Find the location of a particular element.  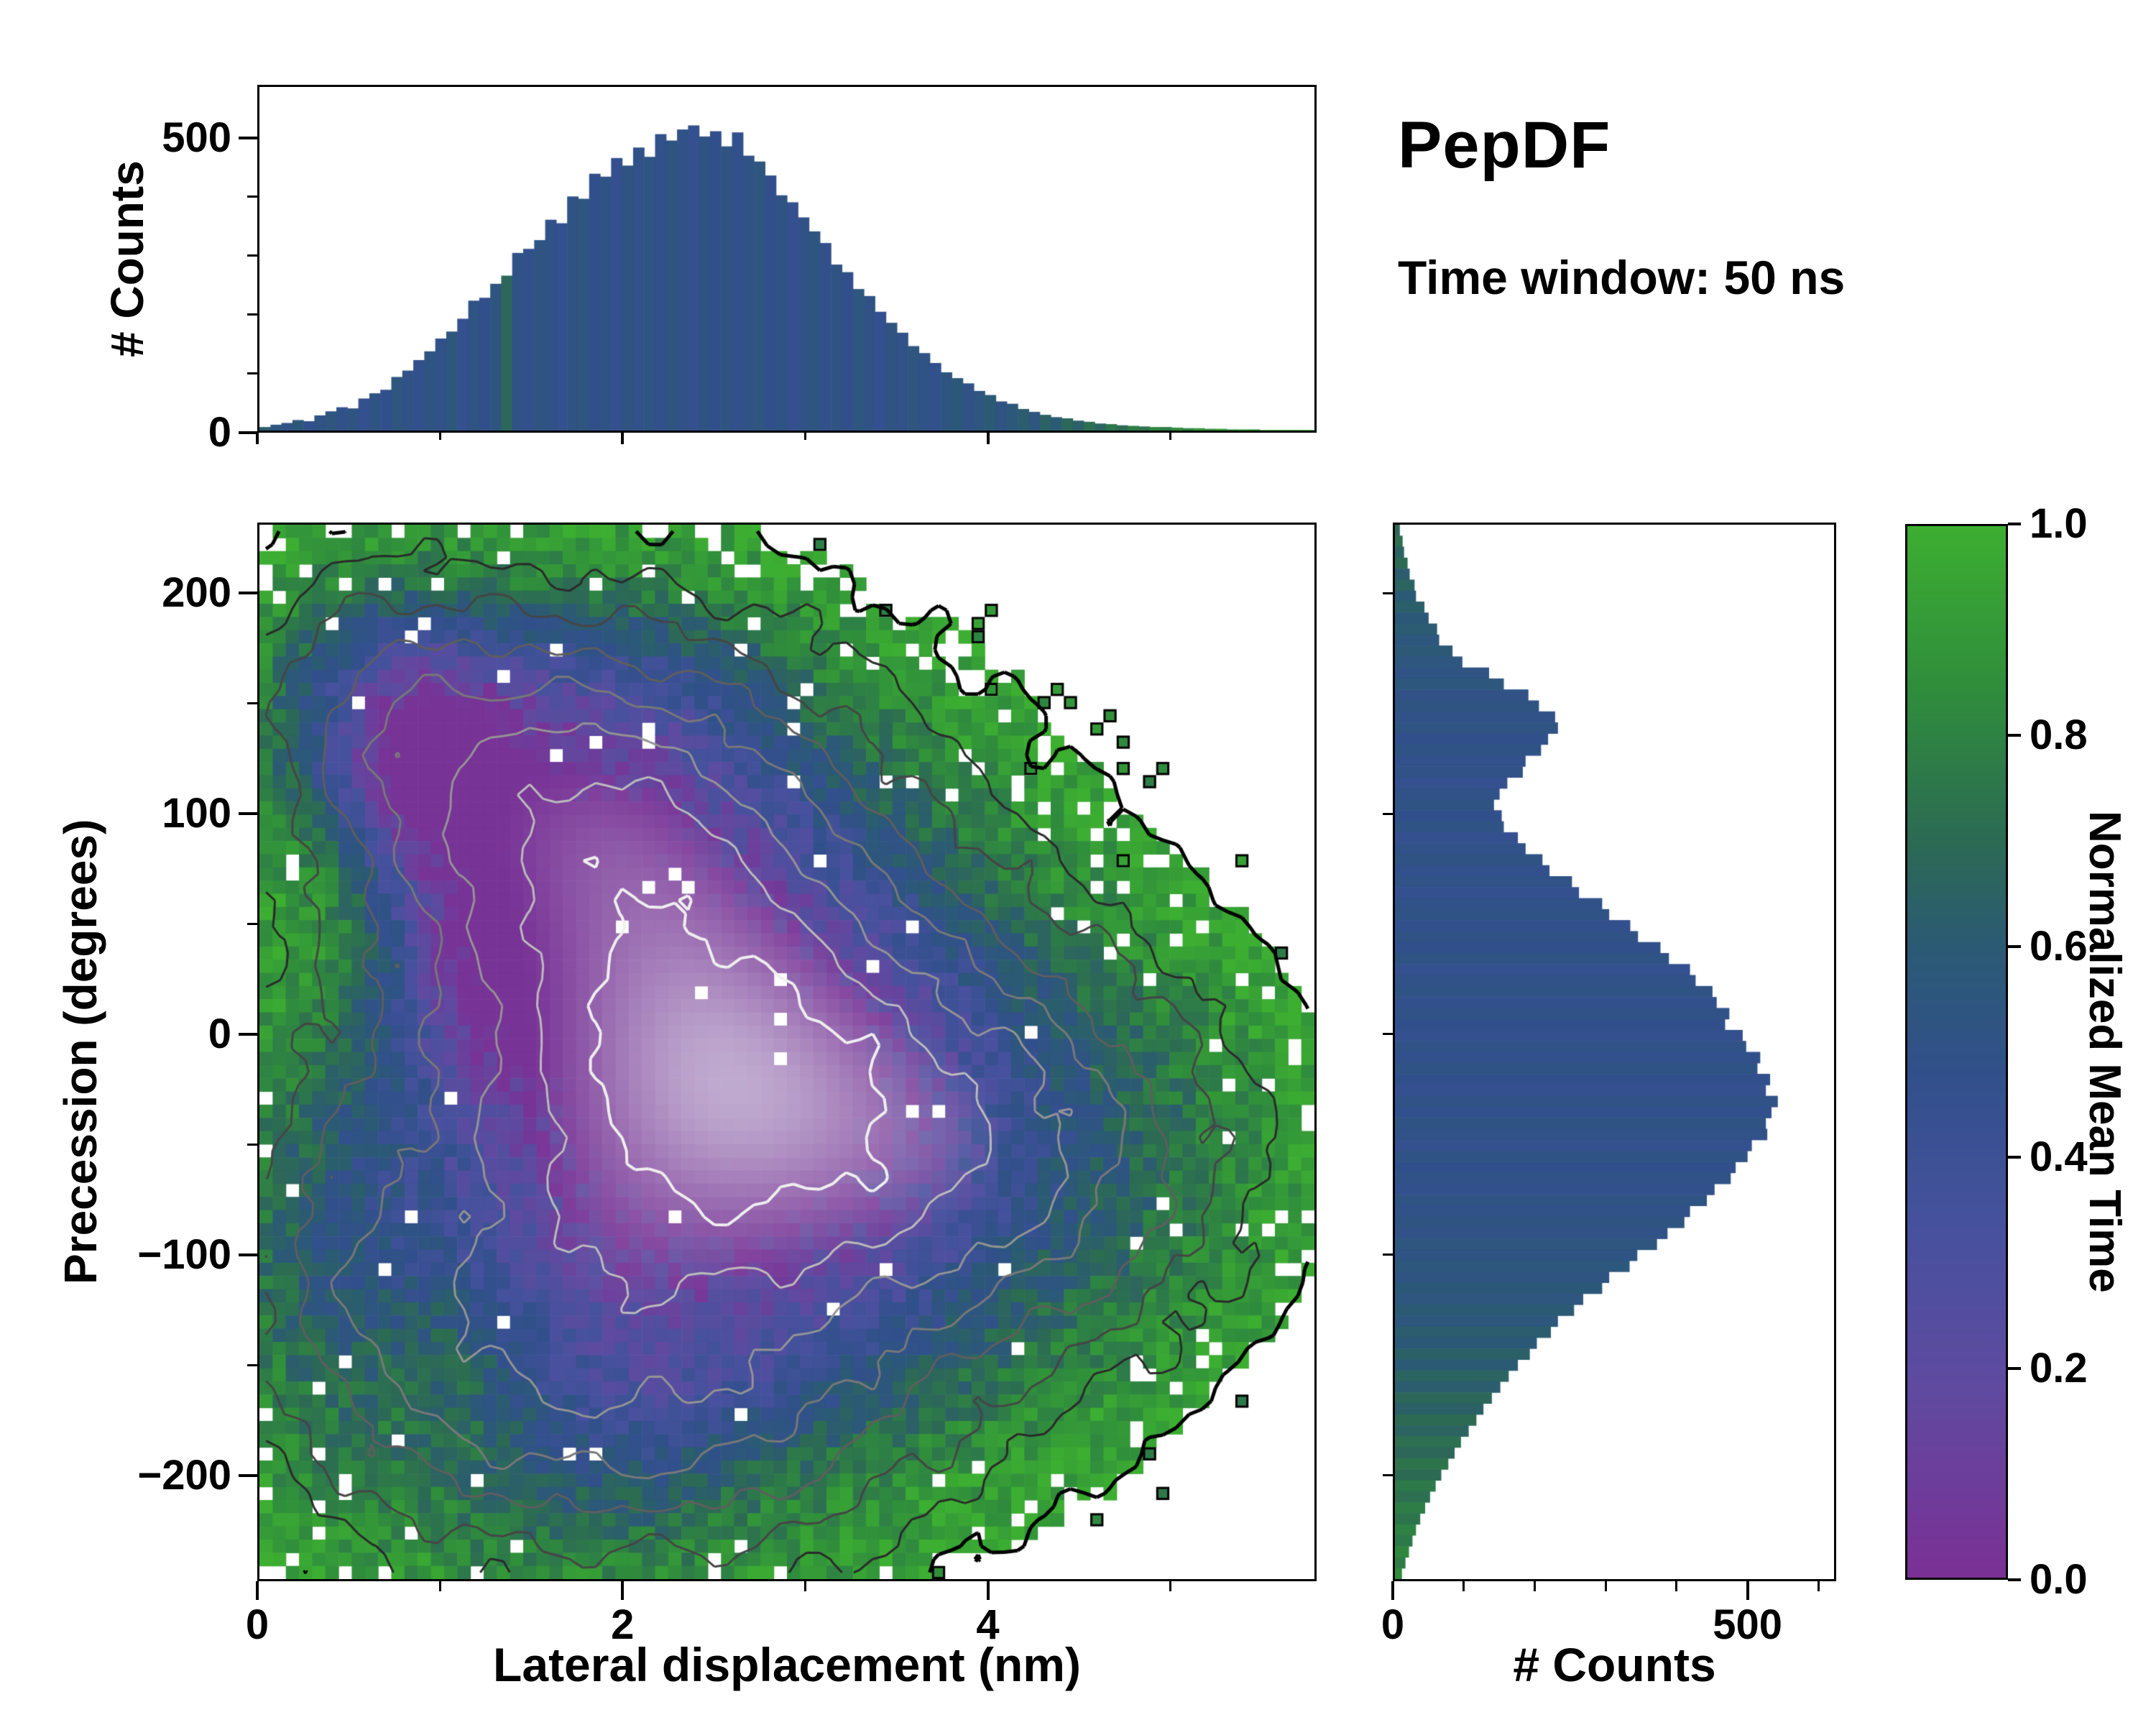

main-y-axis-label: Precession (degrees) is located at coordinates (80, 1052).